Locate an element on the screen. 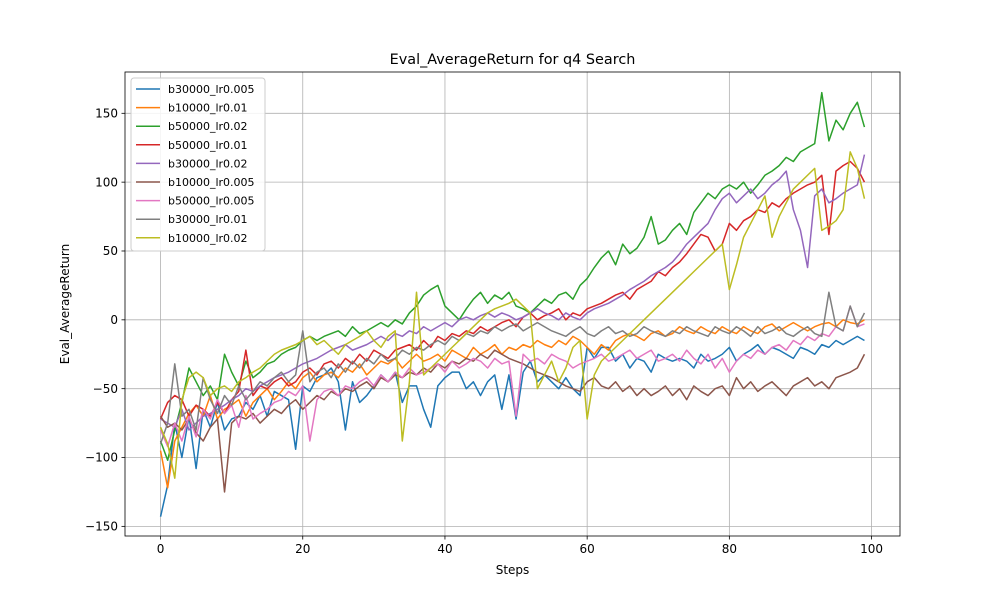 The image size is (1000, 600). legend-box is located at coordinates (198, 164).